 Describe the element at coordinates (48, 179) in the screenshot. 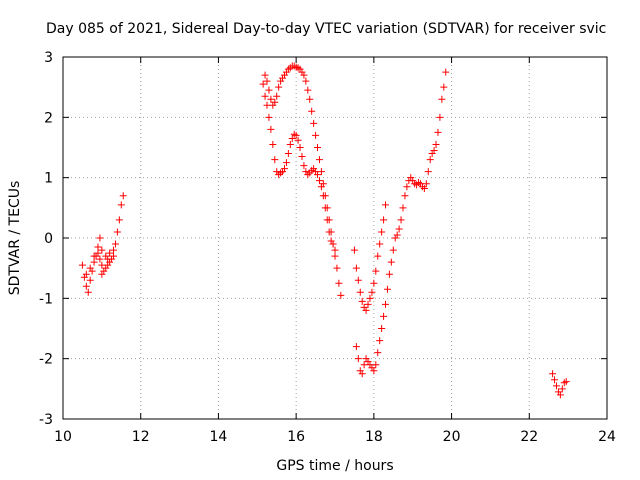

I see `y-tick-label: 1` at that location.